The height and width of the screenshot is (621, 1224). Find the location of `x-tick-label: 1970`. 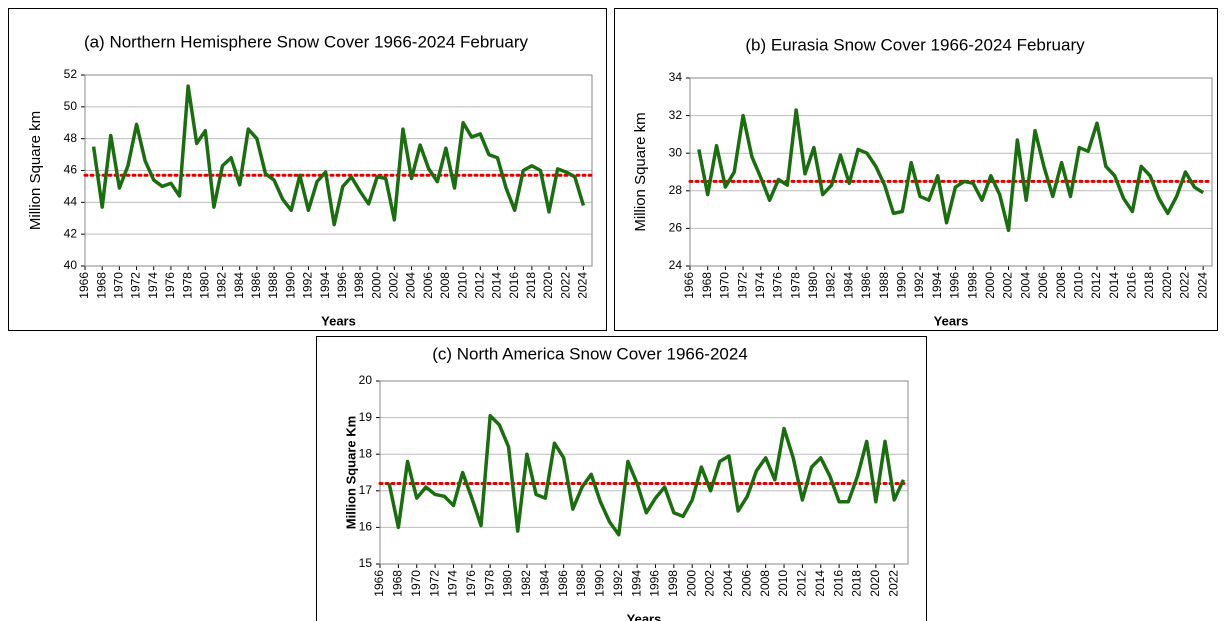

x-tick-label: 1970 is located at coordinates (725, 285).